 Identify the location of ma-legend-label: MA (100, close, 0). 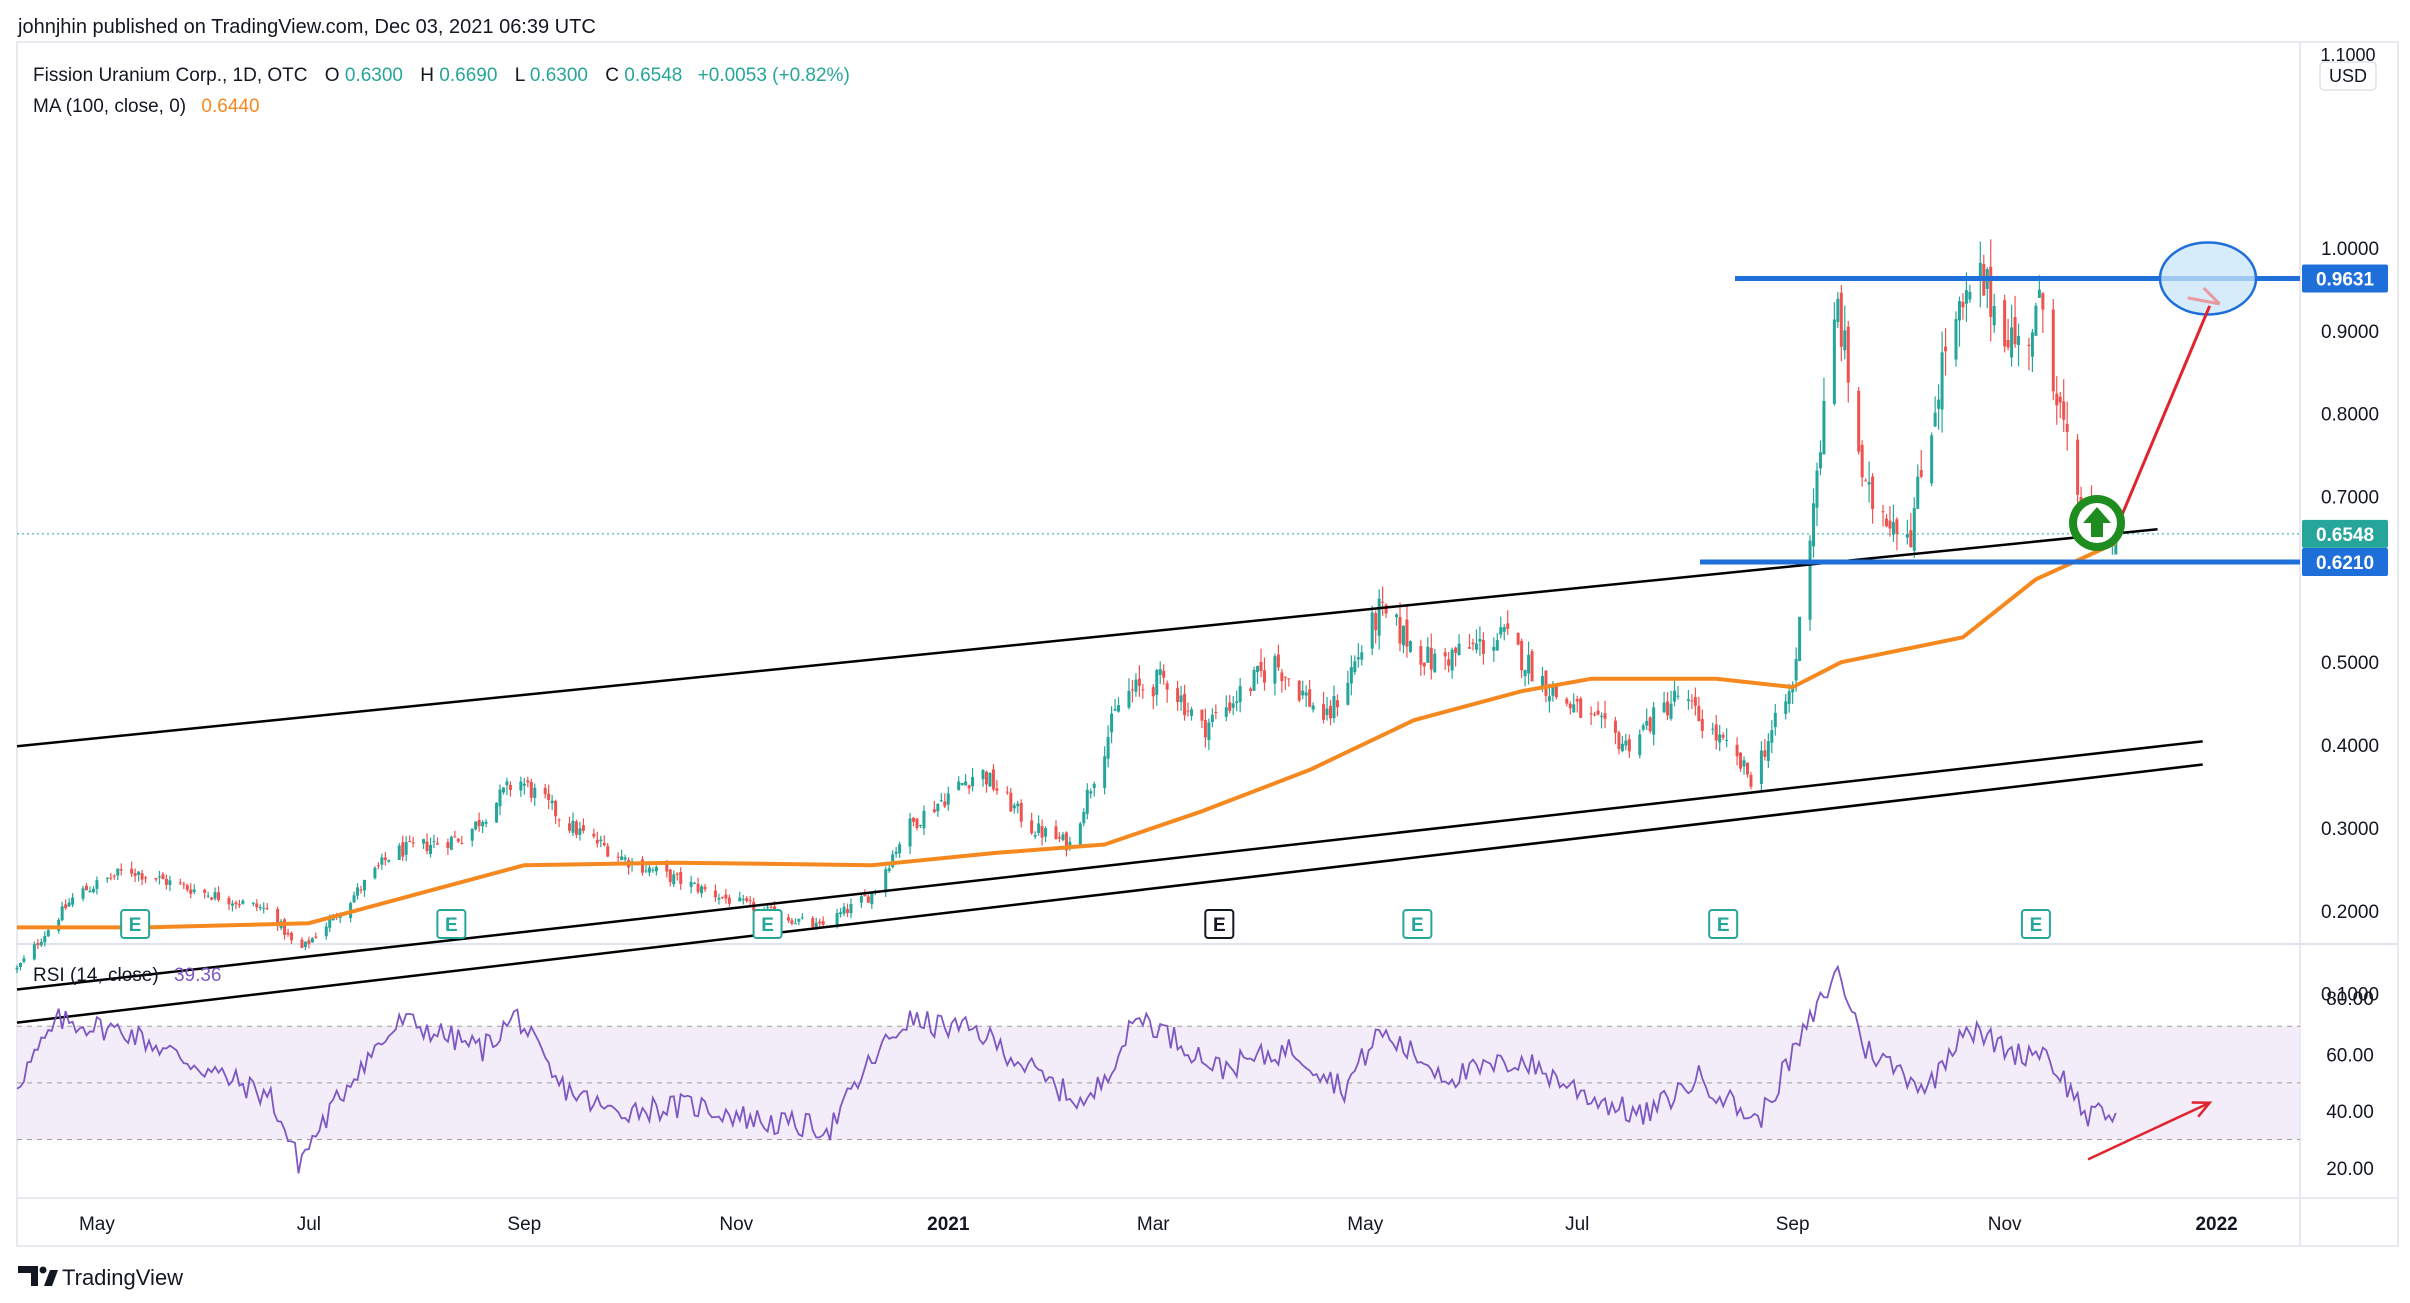
(109, 106).